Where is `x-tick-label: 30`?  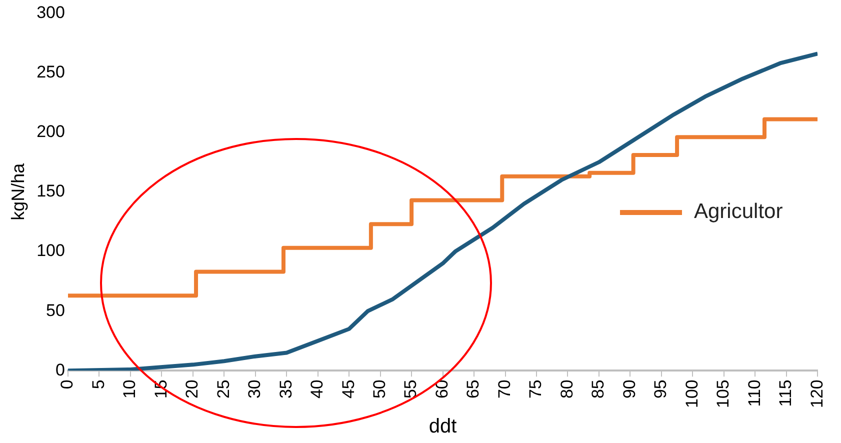 x-tick-label: 30 is located at coordinates (254, 389).